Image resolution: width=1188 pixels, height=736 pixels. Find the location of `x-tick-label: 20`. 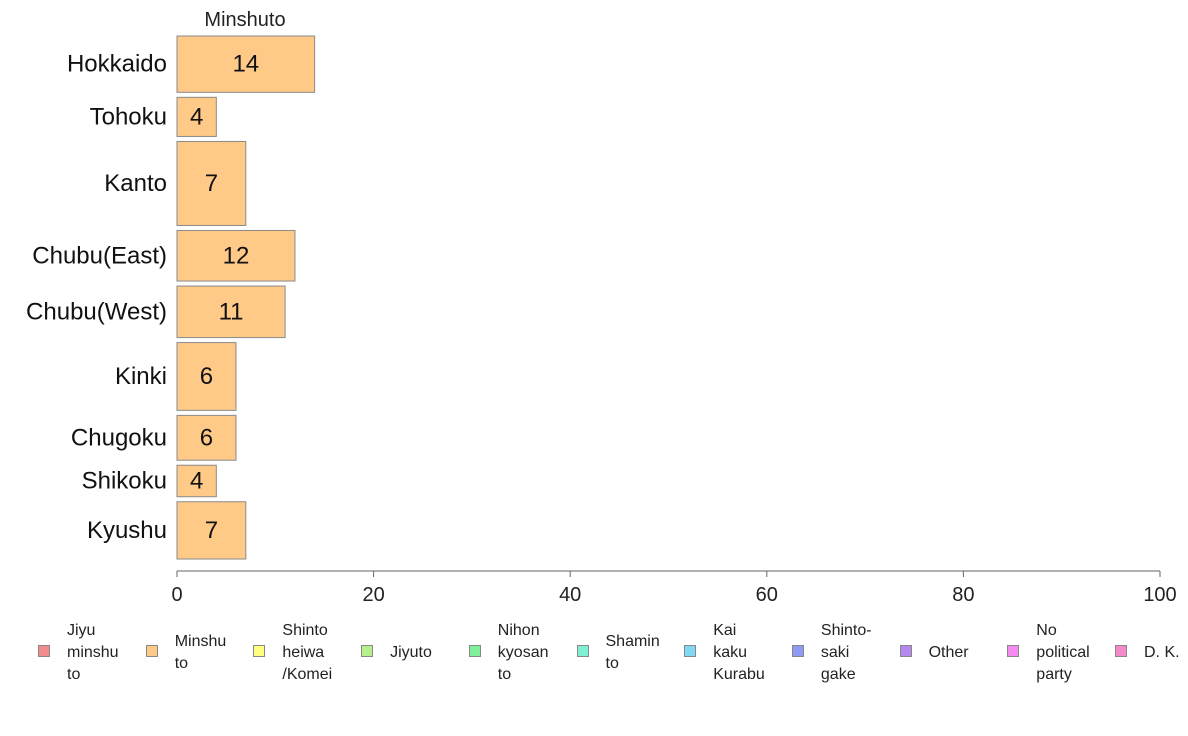

x-tick-label: 20 is located at coordinates (373, 595).